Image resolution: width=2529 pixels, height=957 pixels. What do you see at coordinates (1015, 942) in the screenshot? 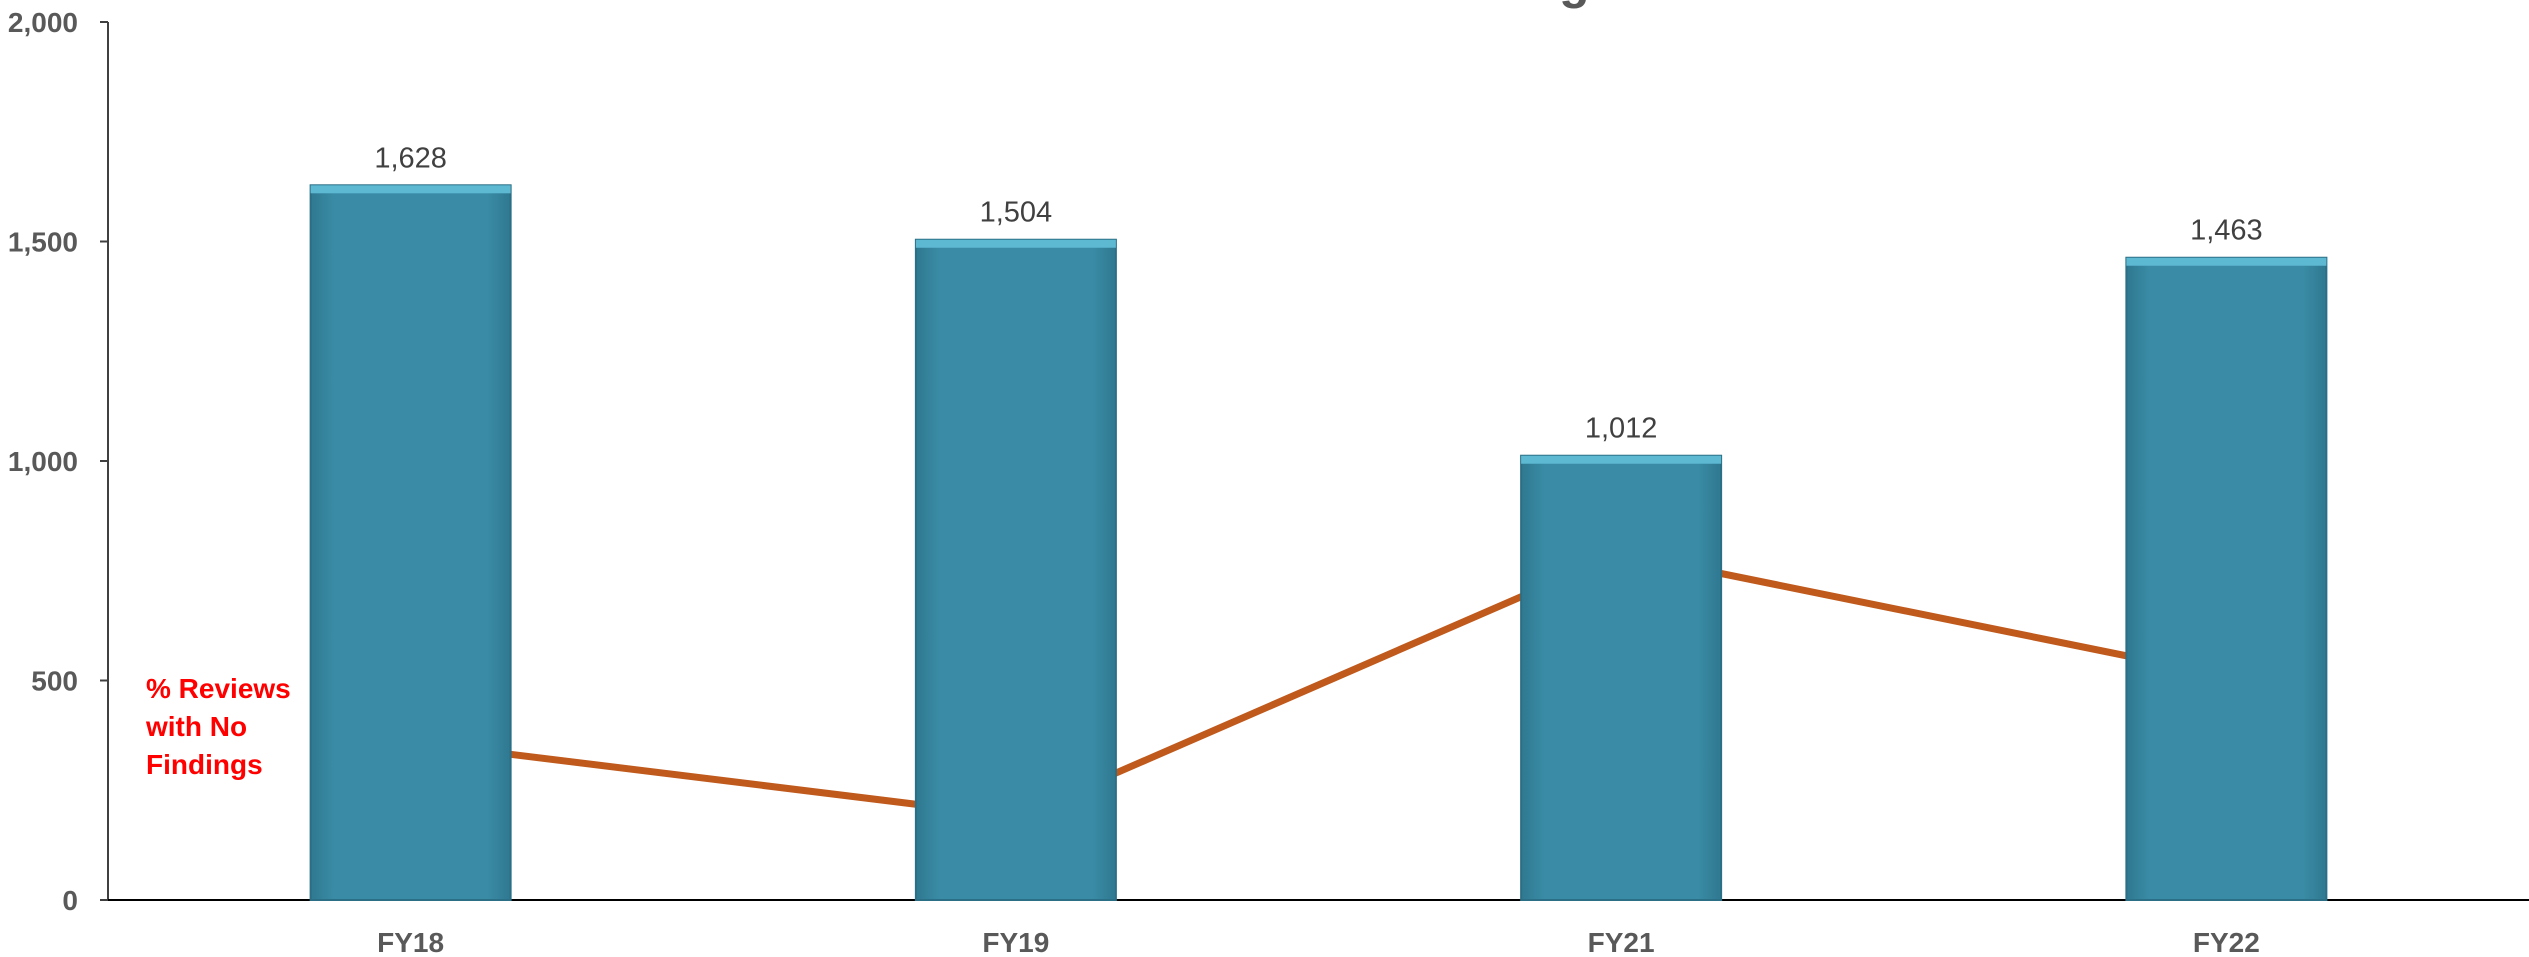
I see `x-category-label: FY19` at bounding box center [1015, 942].